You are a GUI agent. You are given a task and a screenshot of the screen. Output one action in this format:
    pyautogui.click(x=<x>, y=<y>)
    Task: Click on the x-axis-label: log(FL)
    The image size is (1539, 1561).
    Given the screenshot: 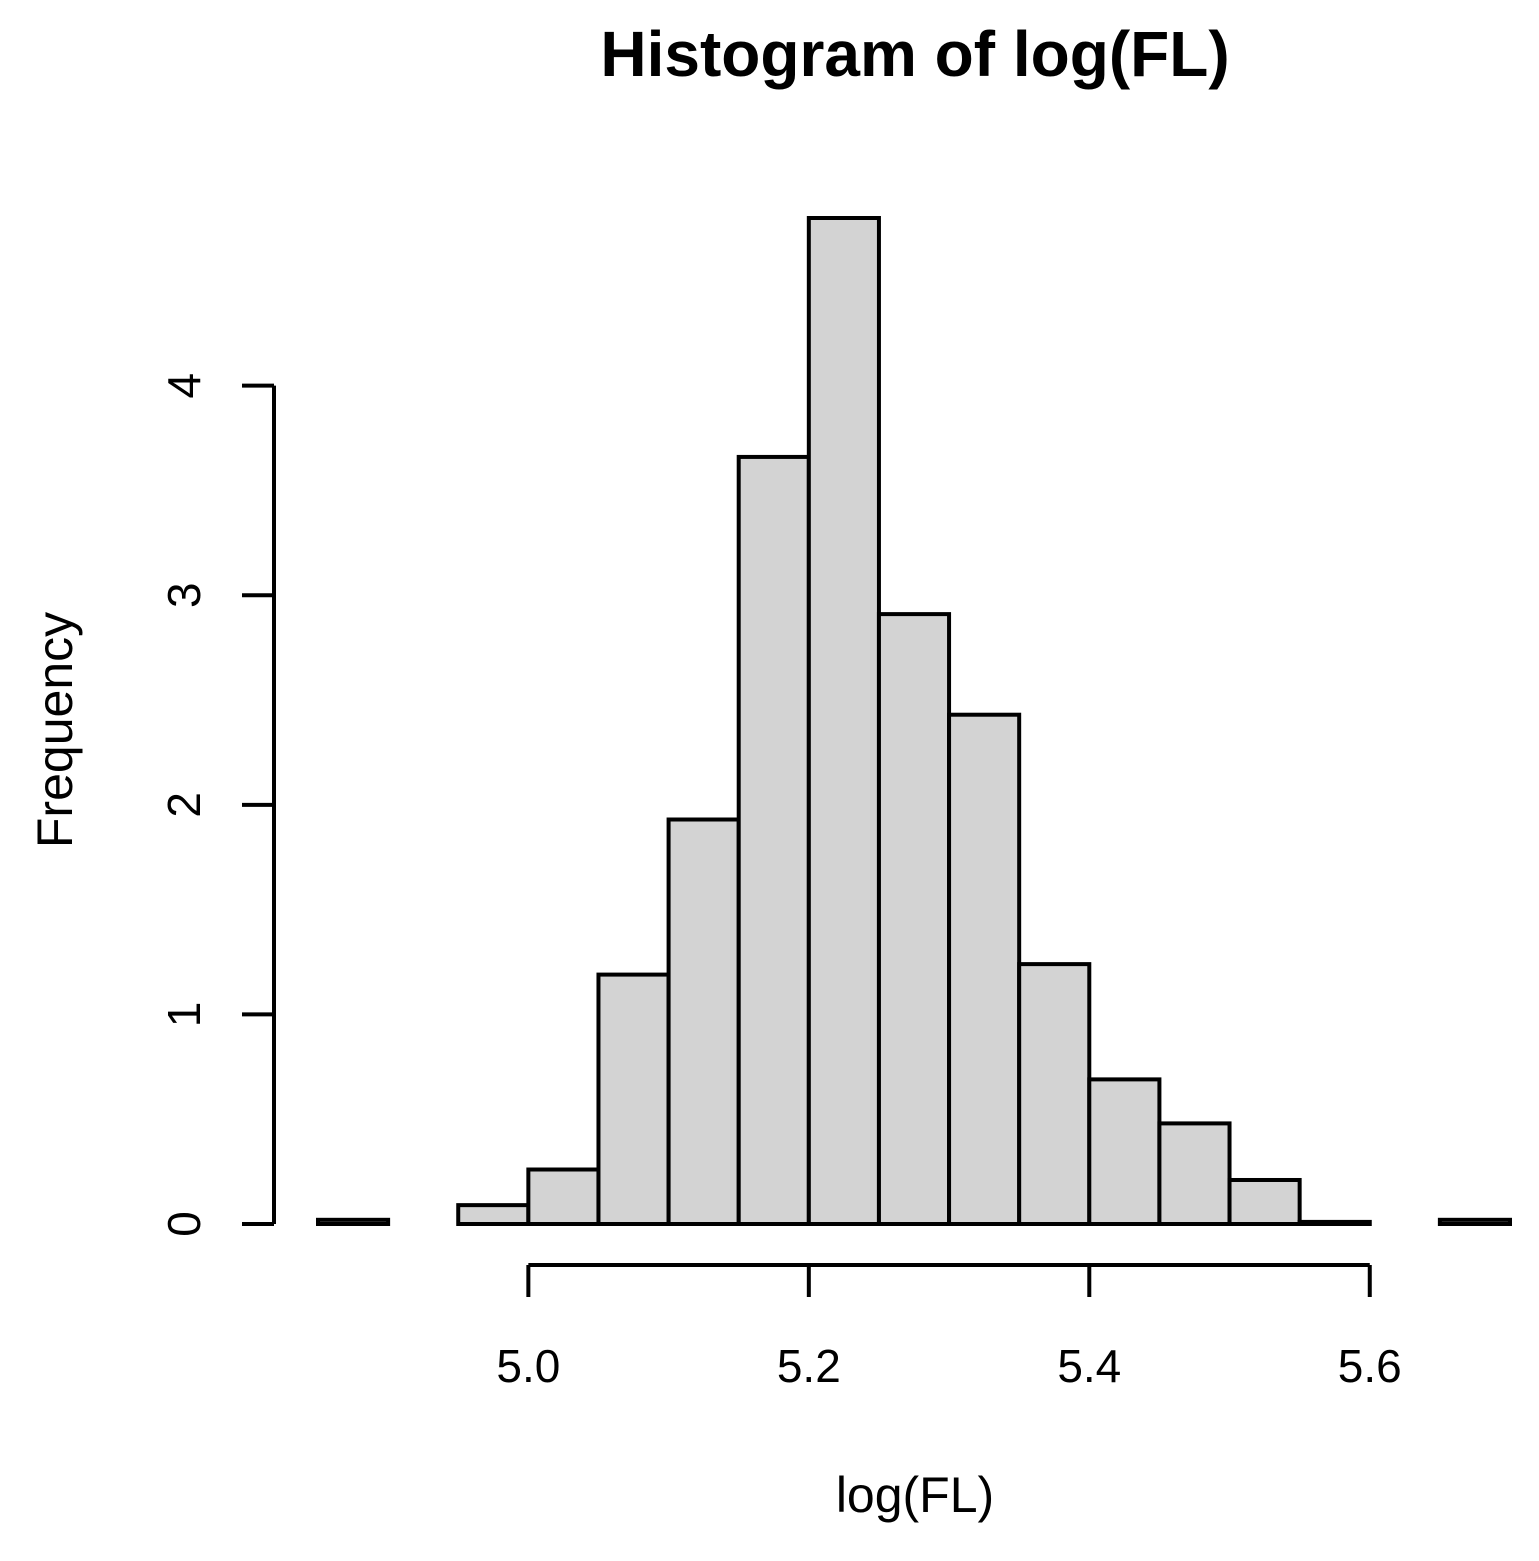 What is the action you would take?
    pyautogui.click(x=915, y=1495)
    